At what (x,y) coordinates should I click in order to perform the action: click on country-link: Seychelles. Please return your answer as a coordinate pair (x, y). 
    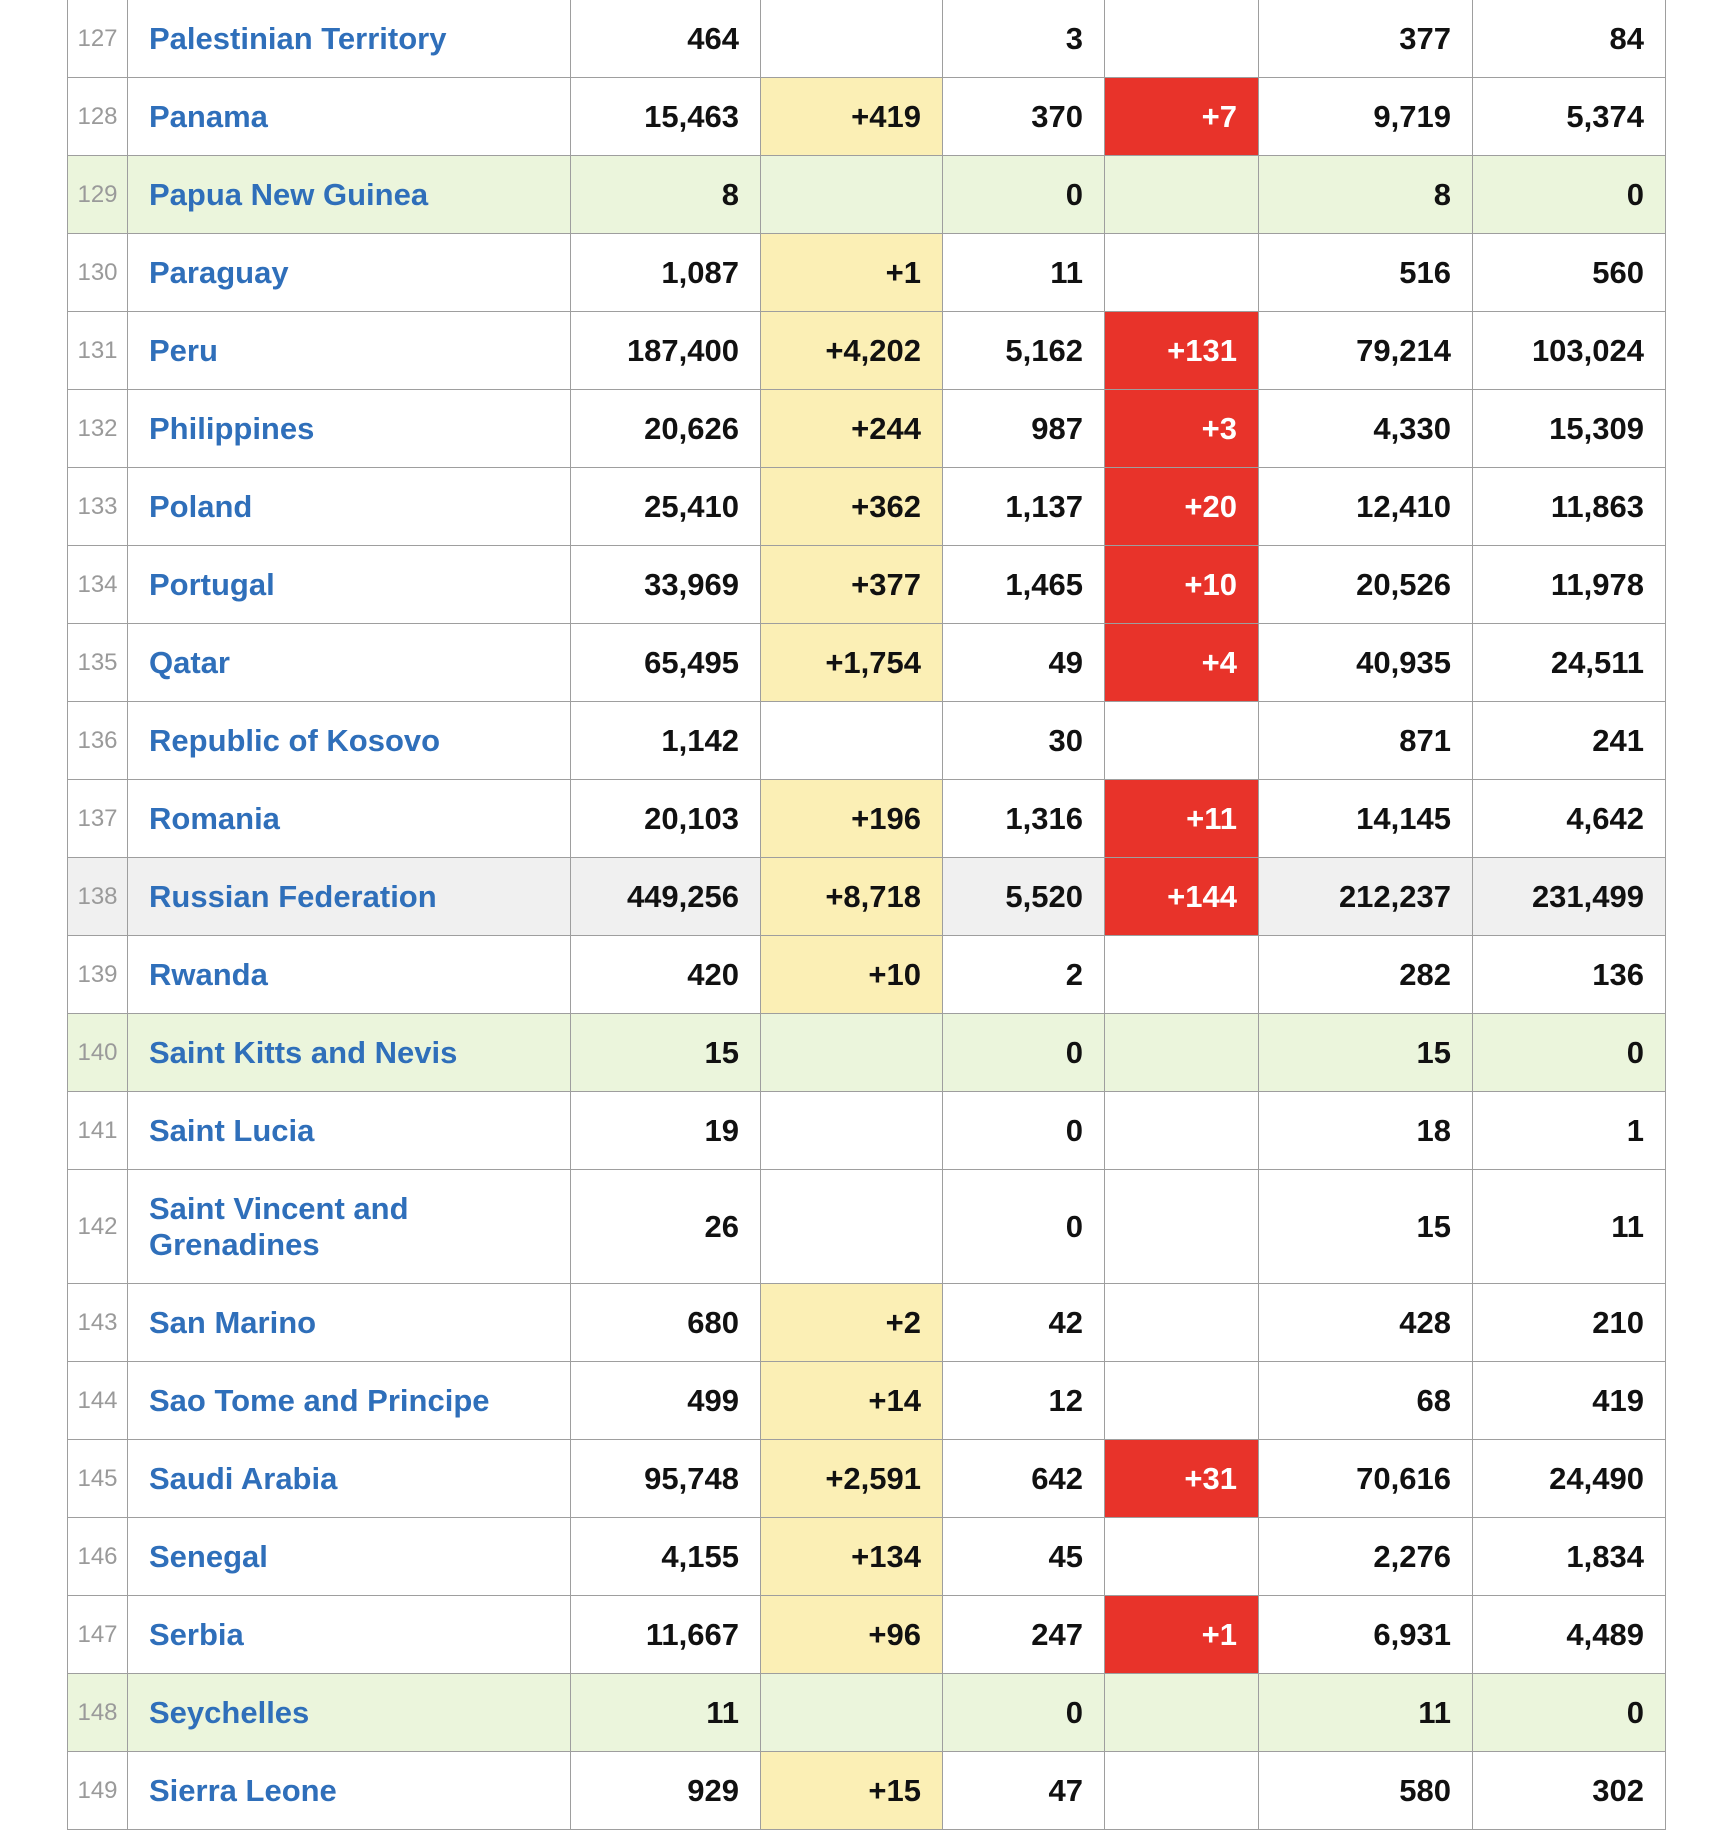
    Looking at the image, I should click on (349, 1712).